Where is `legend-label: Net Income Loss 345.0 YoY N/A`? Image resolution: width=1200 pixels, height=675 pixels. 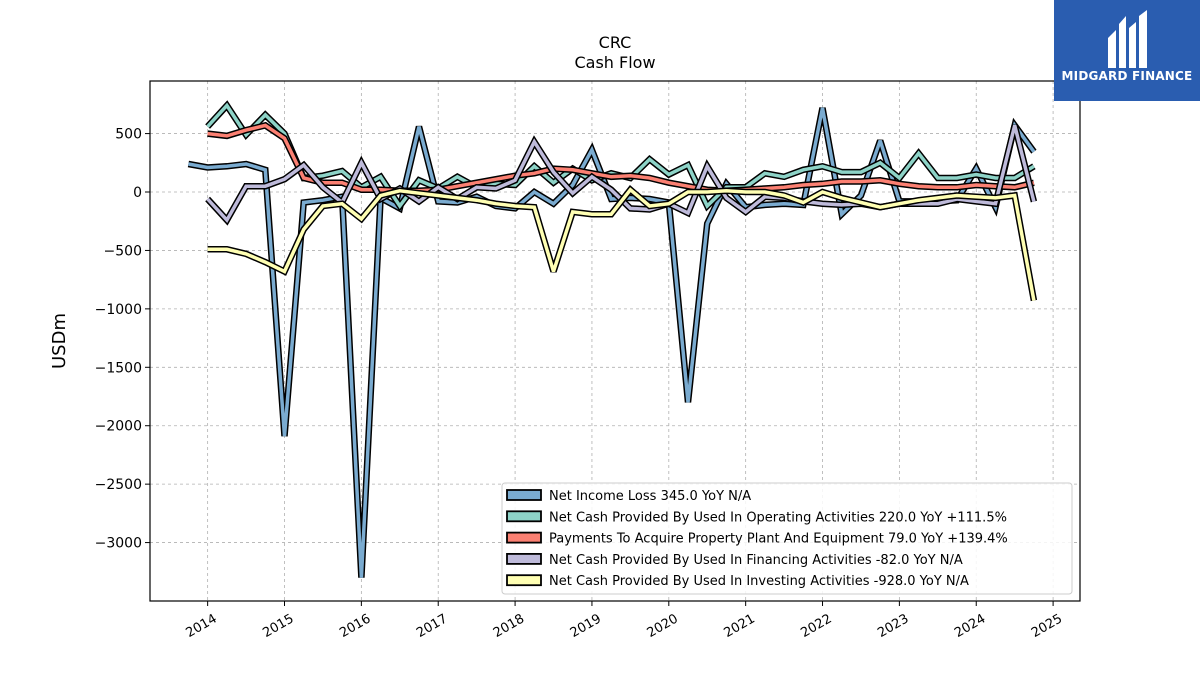 legend-label: Net Income Loss 345.0 YoY N/A is located at coordinates (650, 496).